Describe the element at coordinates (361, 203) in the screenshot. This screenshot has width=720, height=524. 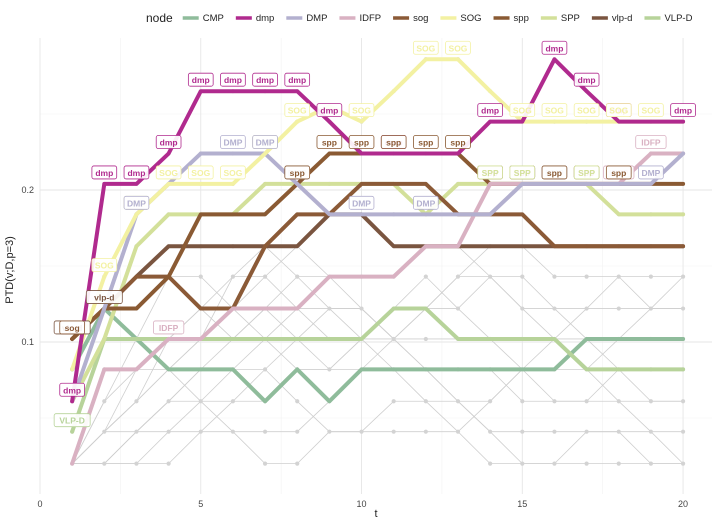
I see `svg-text: DMP` at that location.